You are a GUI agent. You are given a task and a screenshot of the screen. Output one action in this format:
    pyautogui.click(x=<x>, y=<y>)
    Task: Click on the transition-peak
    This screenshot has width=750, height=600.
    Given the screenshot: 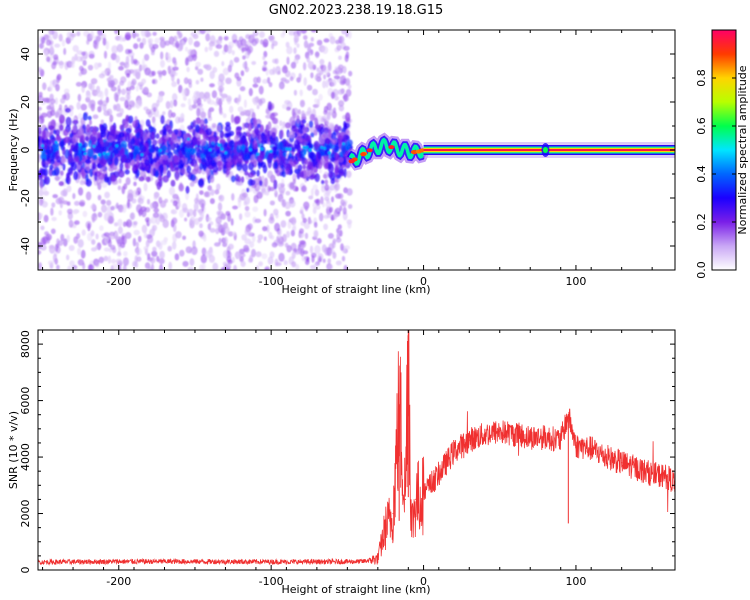 What is the action you would take?
    pyautogui.click(x=363, y=154)
    